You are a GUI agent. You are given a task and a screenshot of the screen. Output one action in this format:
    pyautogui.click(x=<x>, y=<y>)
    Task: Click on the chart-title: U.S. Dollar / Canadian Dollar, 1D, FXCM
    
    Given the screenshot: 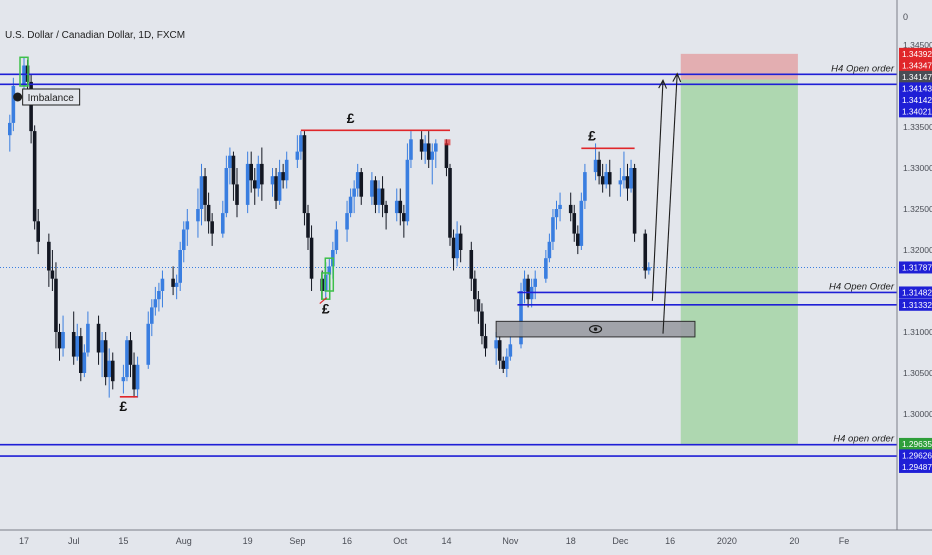 What is the action you would take?
    pyautogui.click(x=95, y=35)
    